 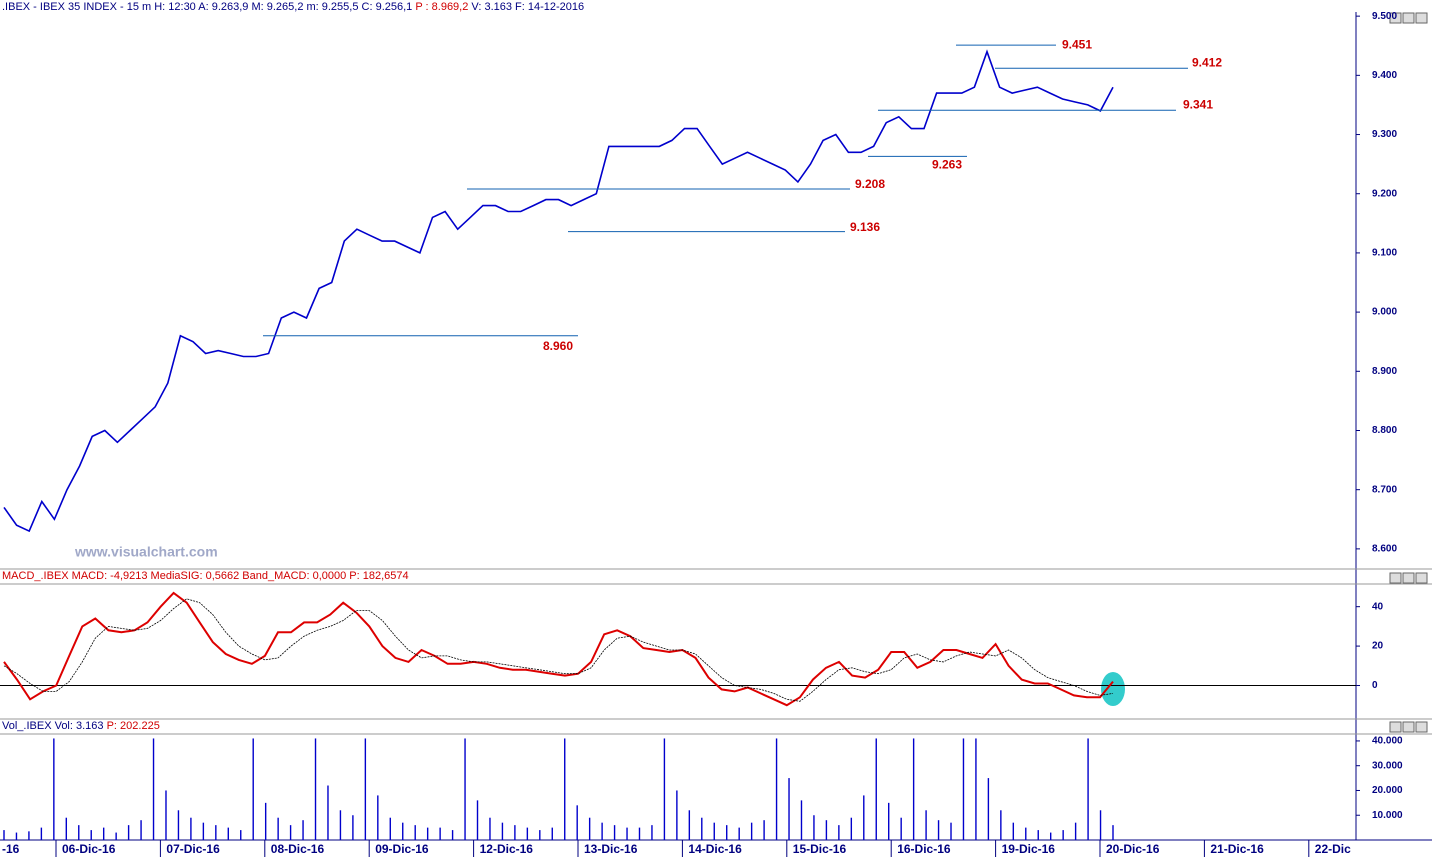 I want to click on y-tick-label: 9.400, so click(x=1384, y=75).